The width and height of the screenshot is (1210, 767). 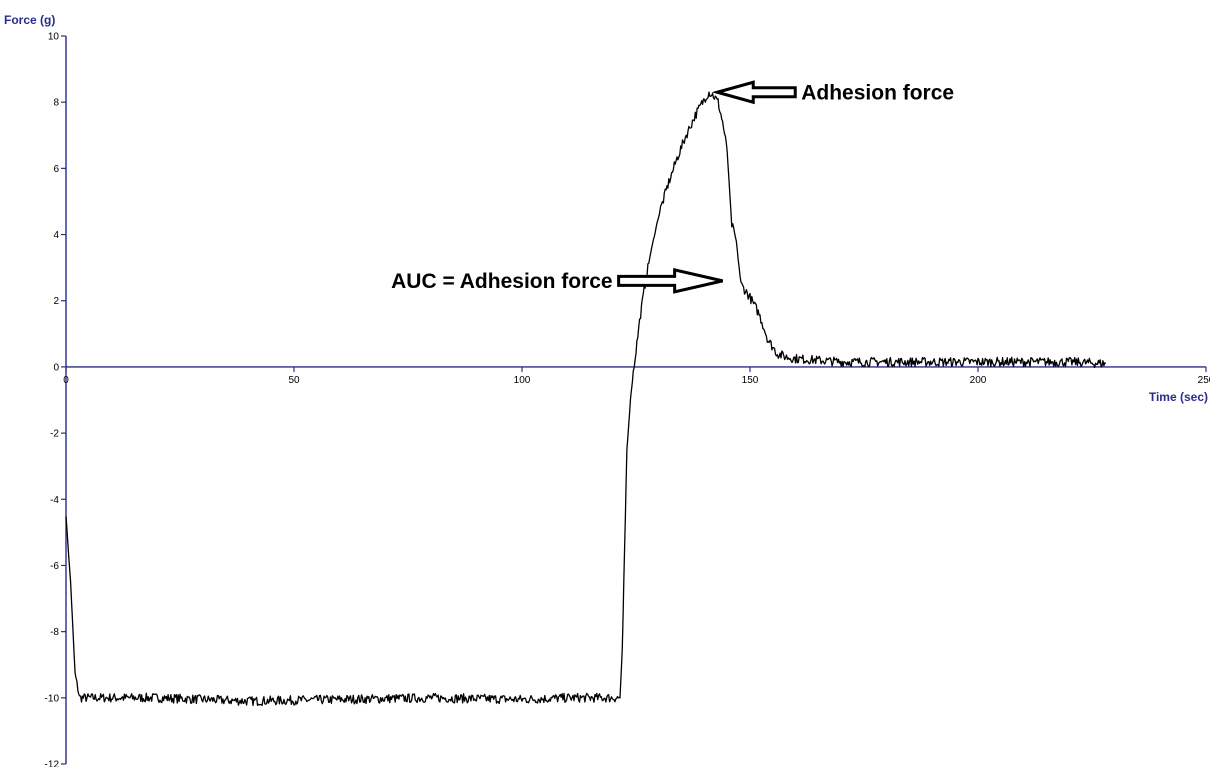 I want to click on annotation-auc: AUC = Adhesion force, so click(x=502, y=281).